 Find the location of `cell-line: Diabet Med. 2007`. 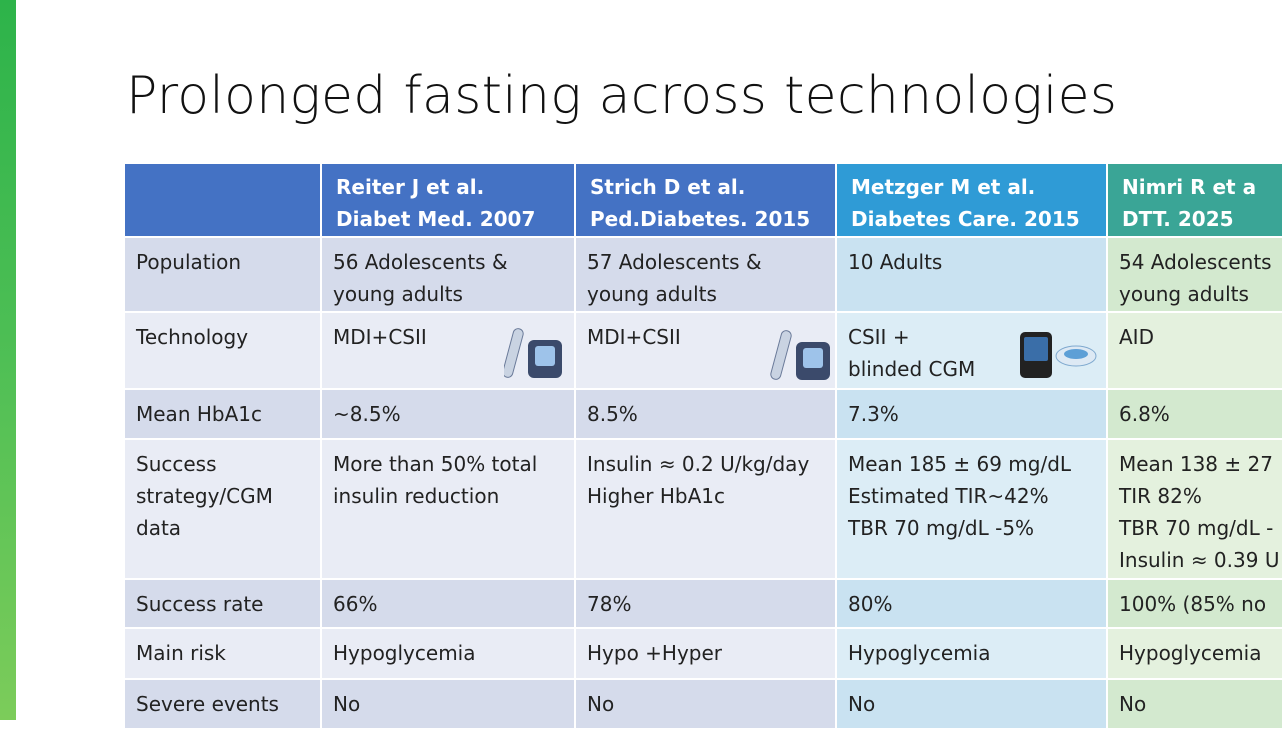

cell-line: Diabet Med. 2007 is located at coordinates (436, 219).